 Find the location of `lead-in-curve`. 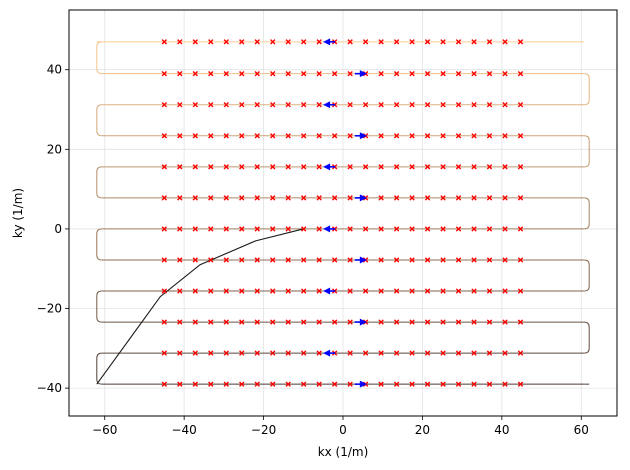

lead-in-curve is located at coordinates (200, 306).